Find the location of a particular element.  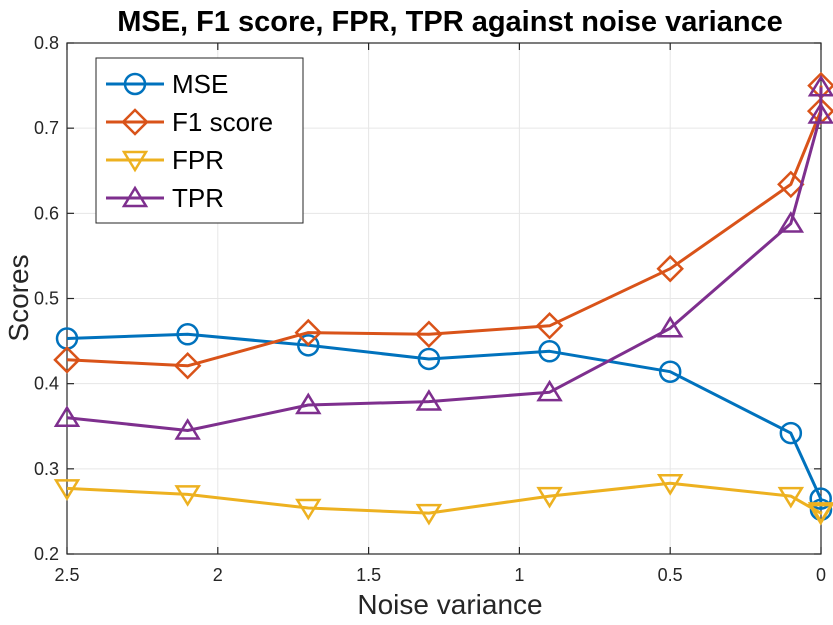

legend-label-tpr: TPR is located at coordinates (198, 198).